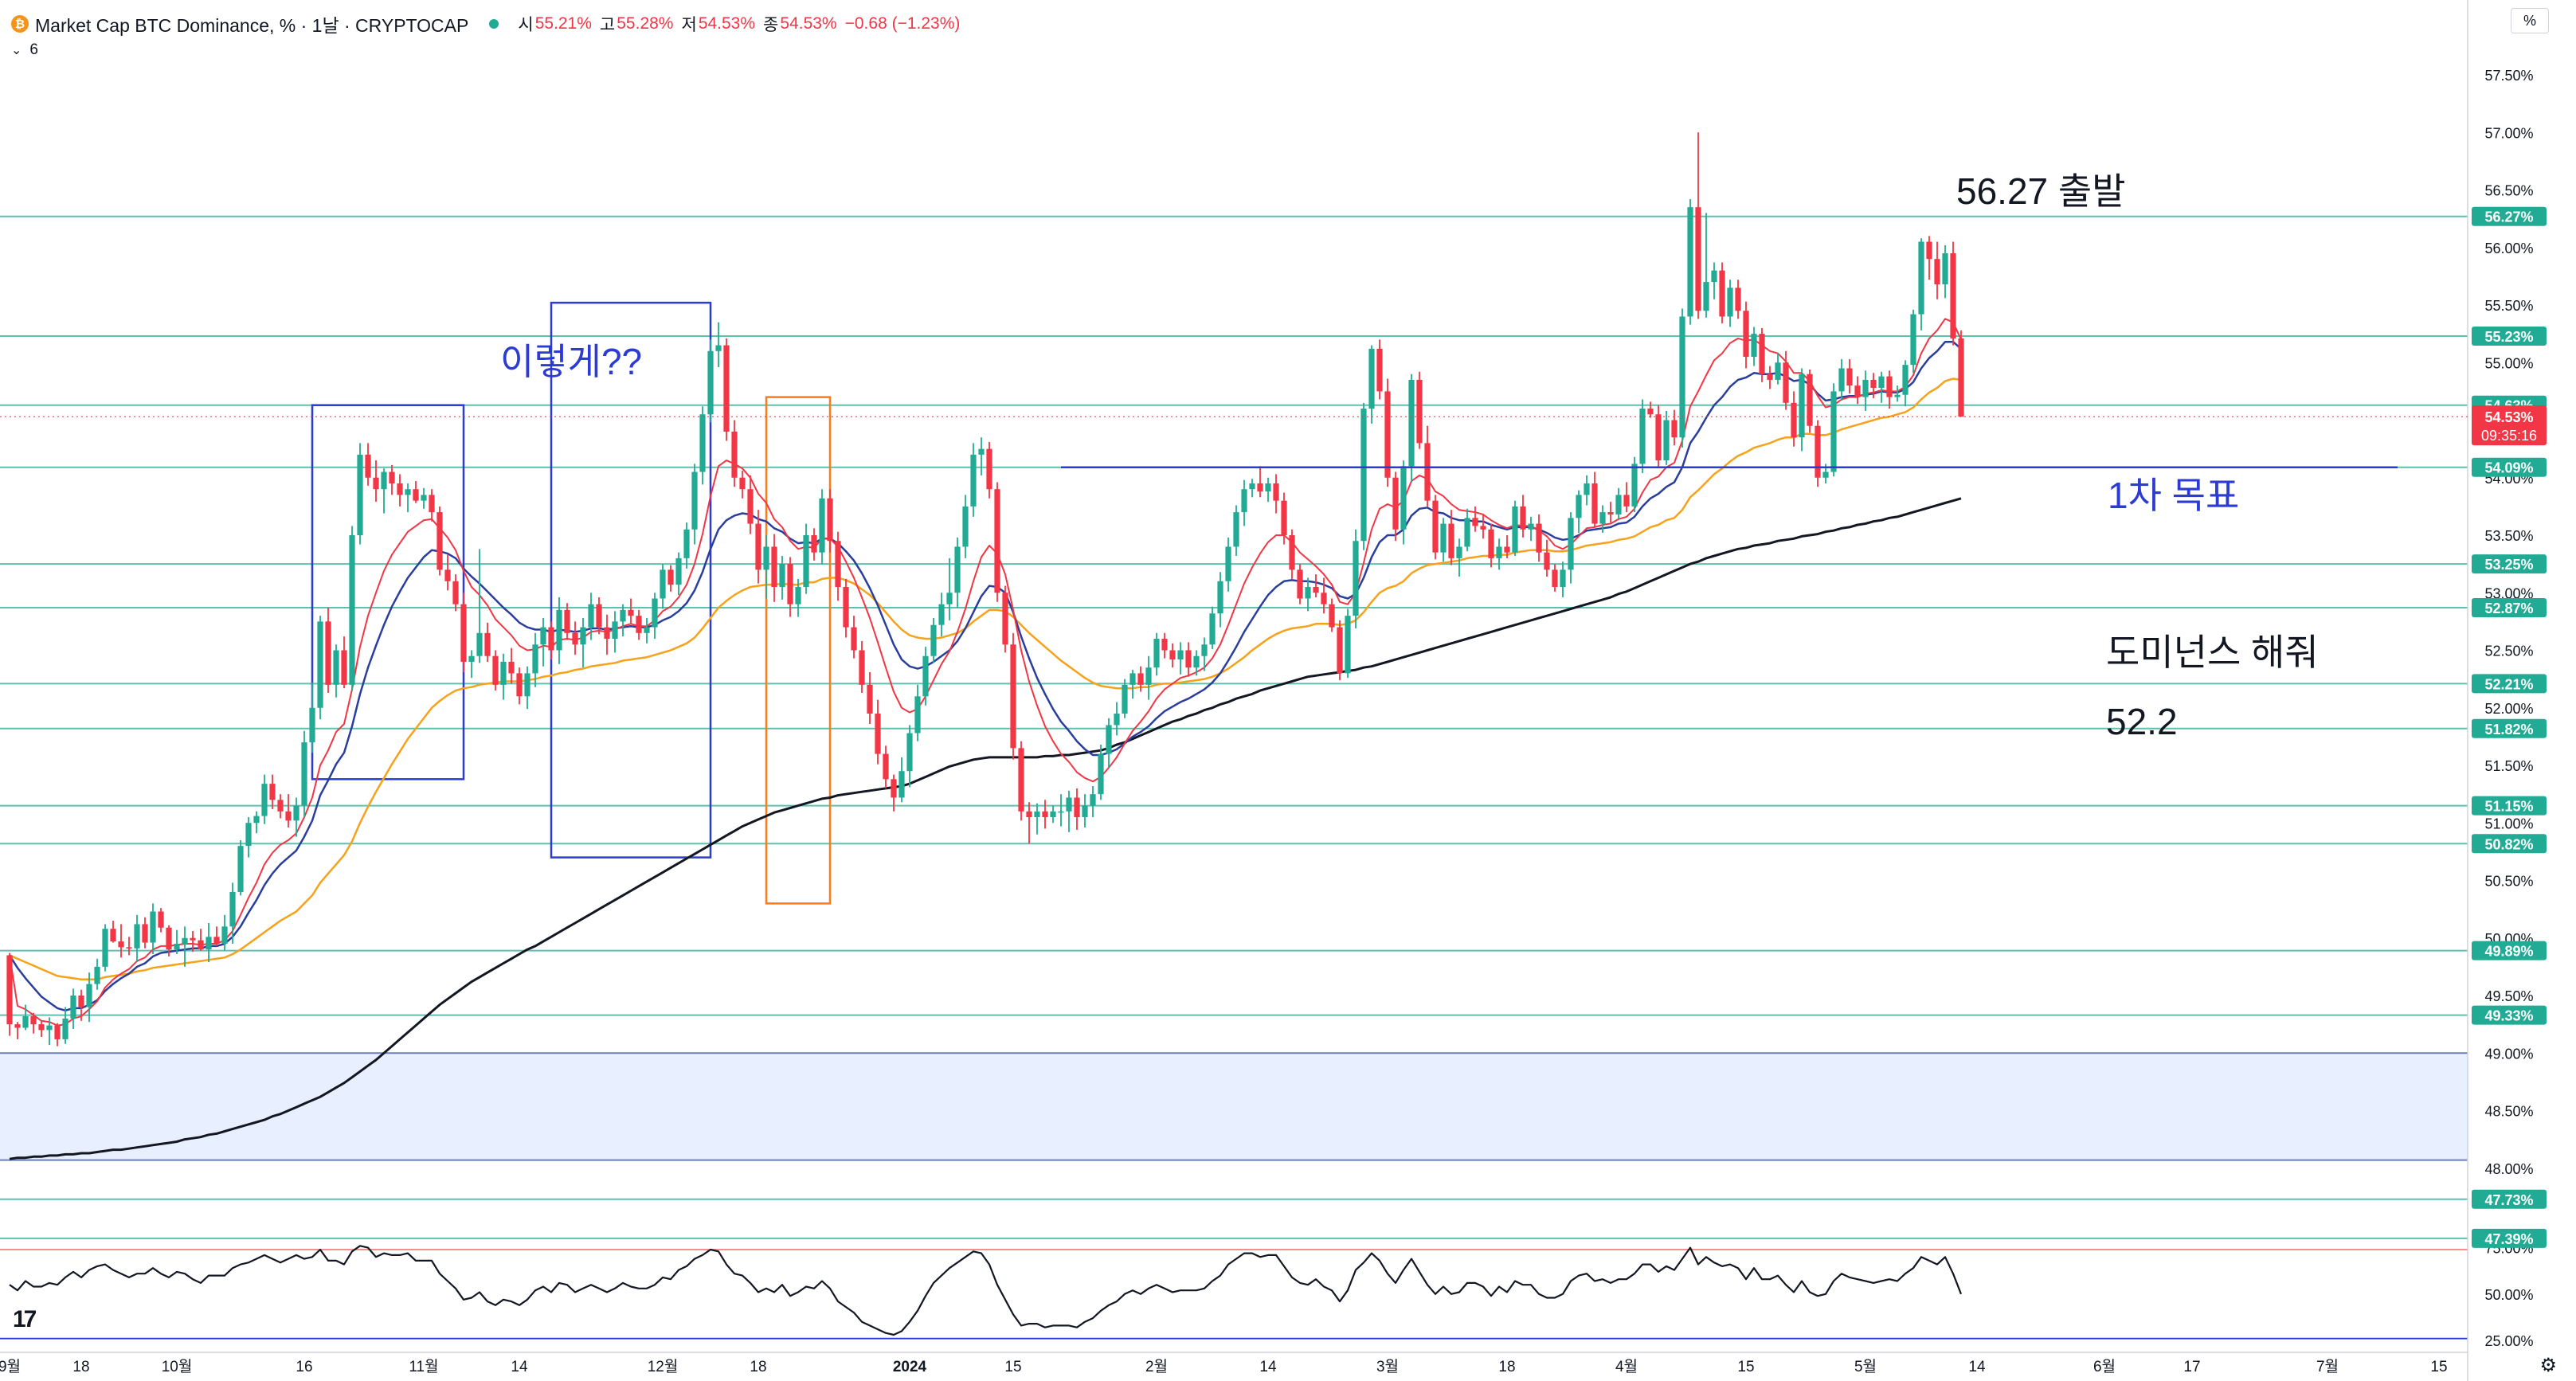 This screenshot has width=2576, height=1381. What do you see at coordinates (571, 361) in the screenshot?
I see `question-annotation: 이렇게??` at bounding box center [571, 361].